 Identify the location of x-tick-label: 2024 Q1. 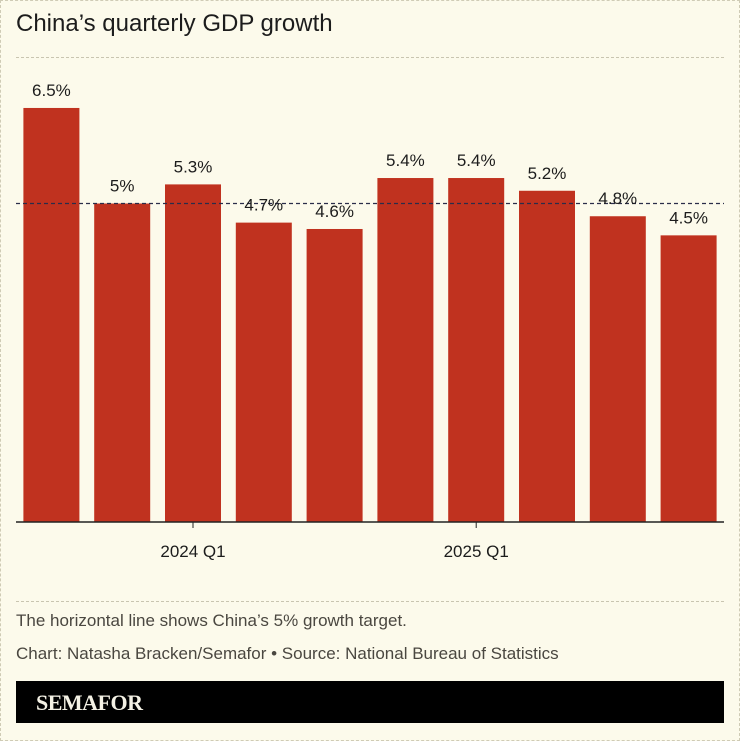
(192, 551).